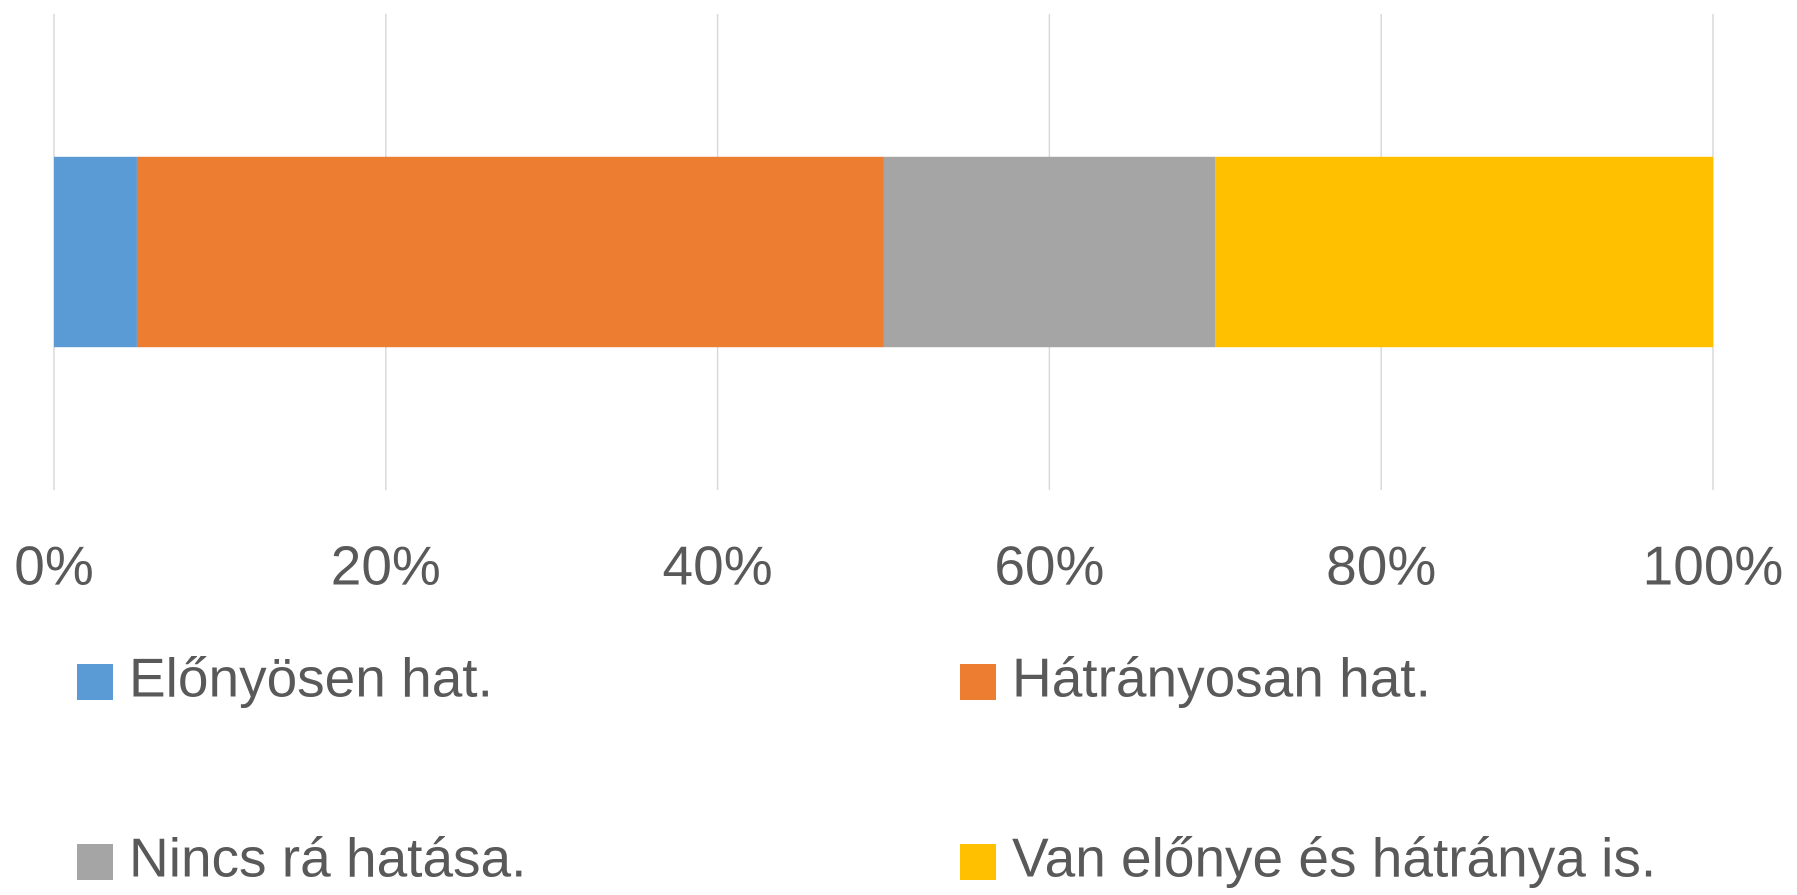 The image size is (1797, 895). Describe the element at coordinates (718, 566) in the screenshot. I see `x-tick-label: 40%` at that location.